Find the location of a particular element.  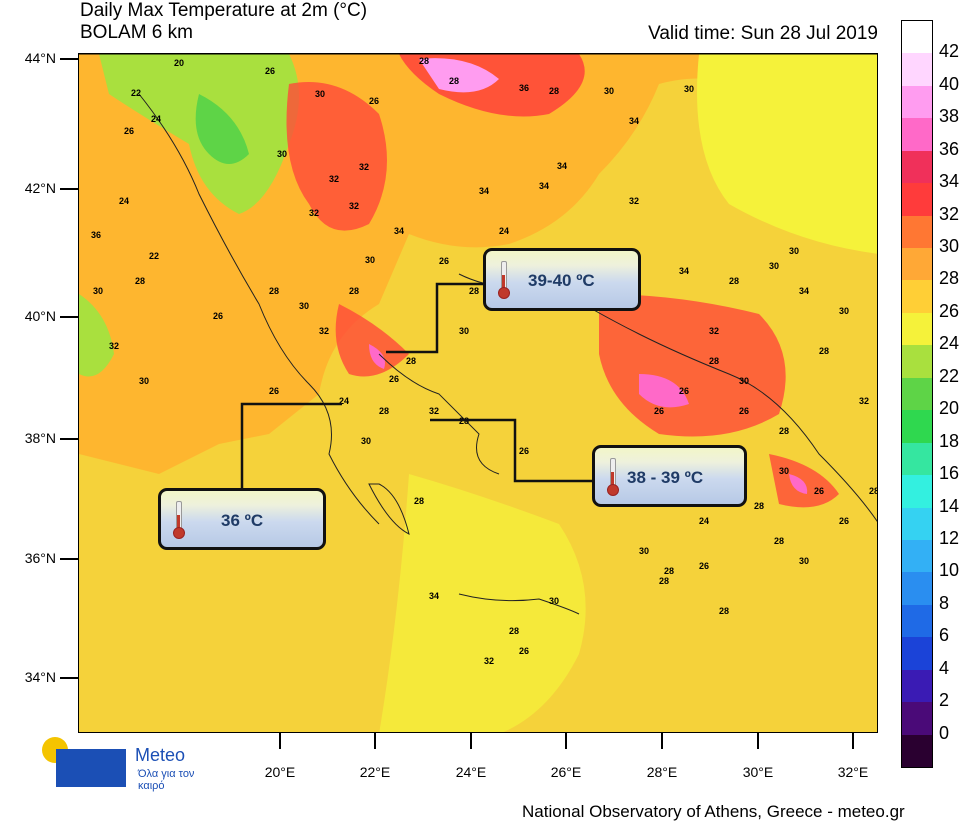

meteo-logo: Meteo Όλα για τον καιρό is located at coordinates (127, 767).